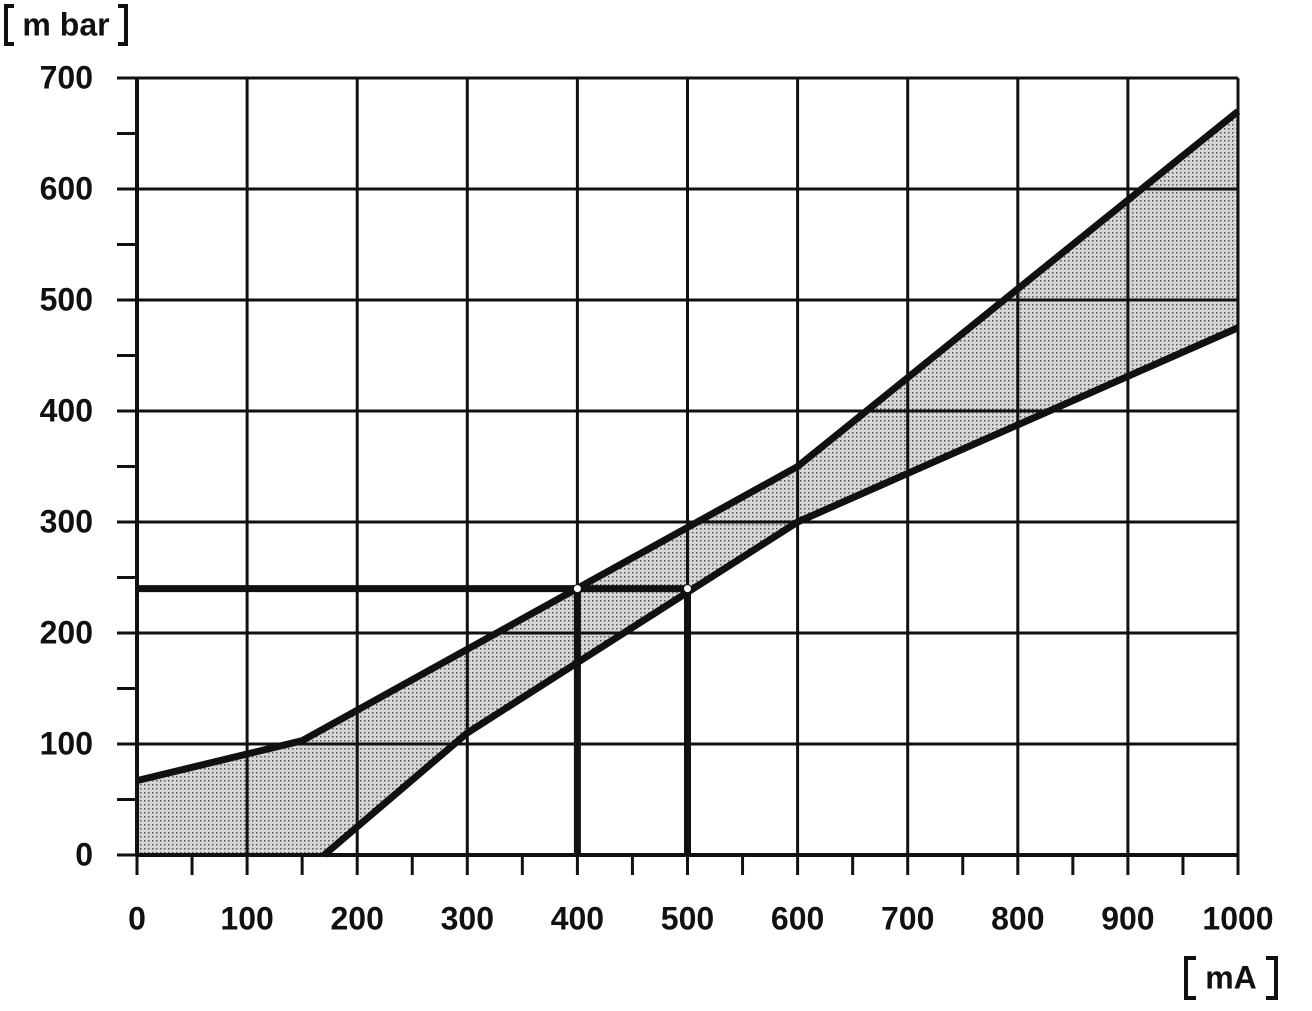 This screenshot has width=1312, height=1011. What do you see at coordinates (1237, 918) in the screenshot?
I see `x-tick-label: 1000` at bounding box center [1237, 918].